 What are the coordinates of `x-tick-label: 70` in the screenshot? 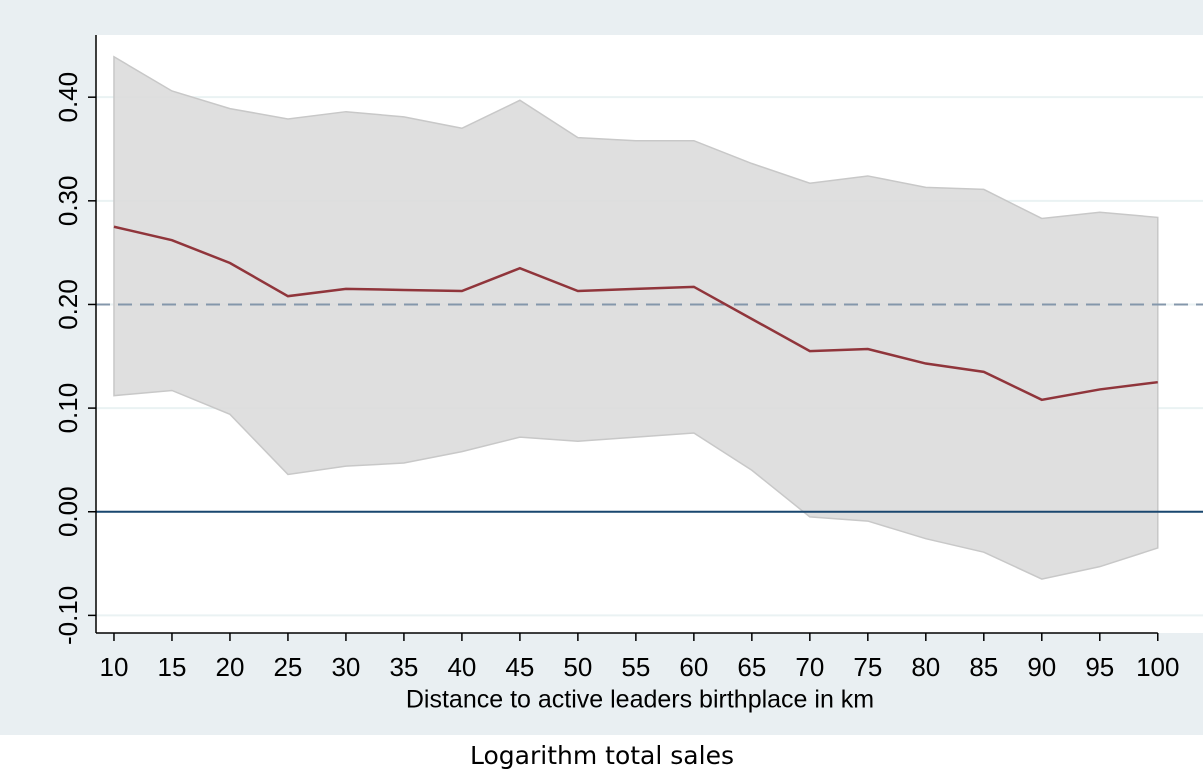 It's located at (809, 667).